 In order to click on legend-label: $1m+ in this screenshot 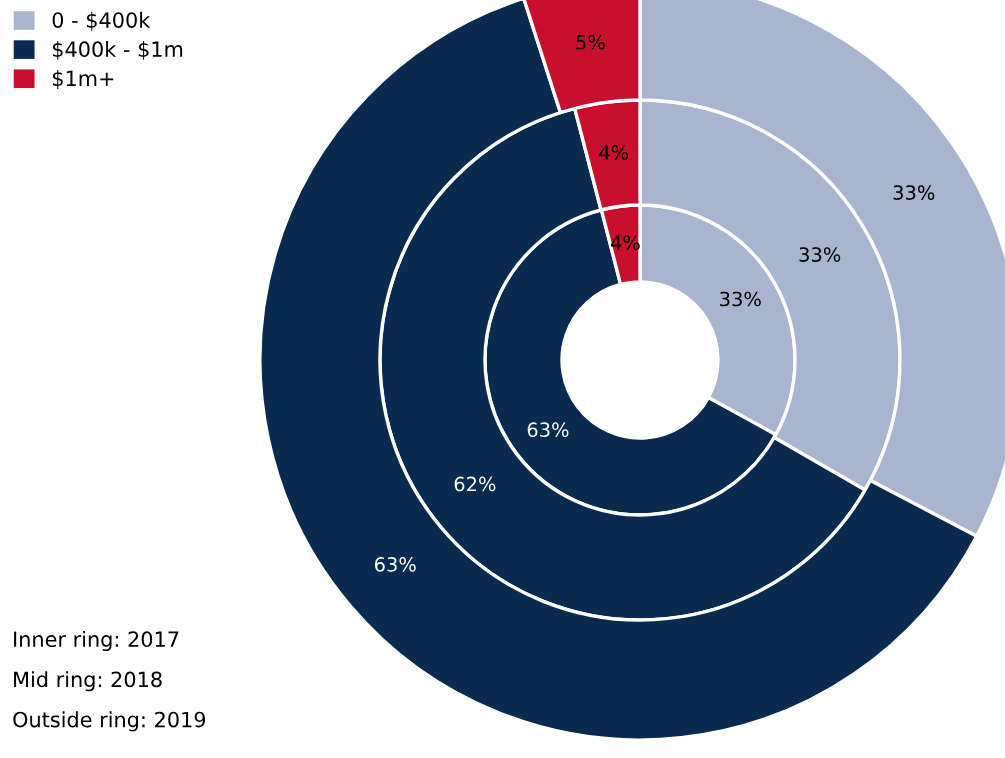, I will do `click(83, 79)`.